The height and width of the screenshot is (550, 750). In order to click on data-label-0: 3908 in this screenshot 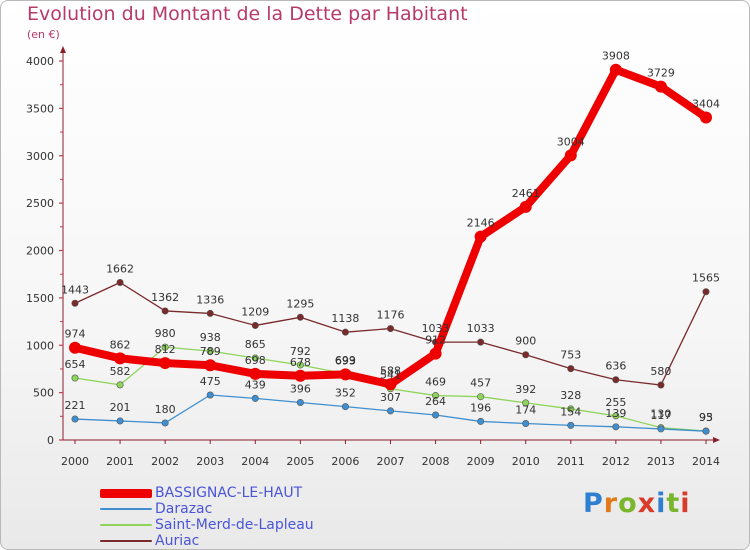, I will do `click(616, 56)`.